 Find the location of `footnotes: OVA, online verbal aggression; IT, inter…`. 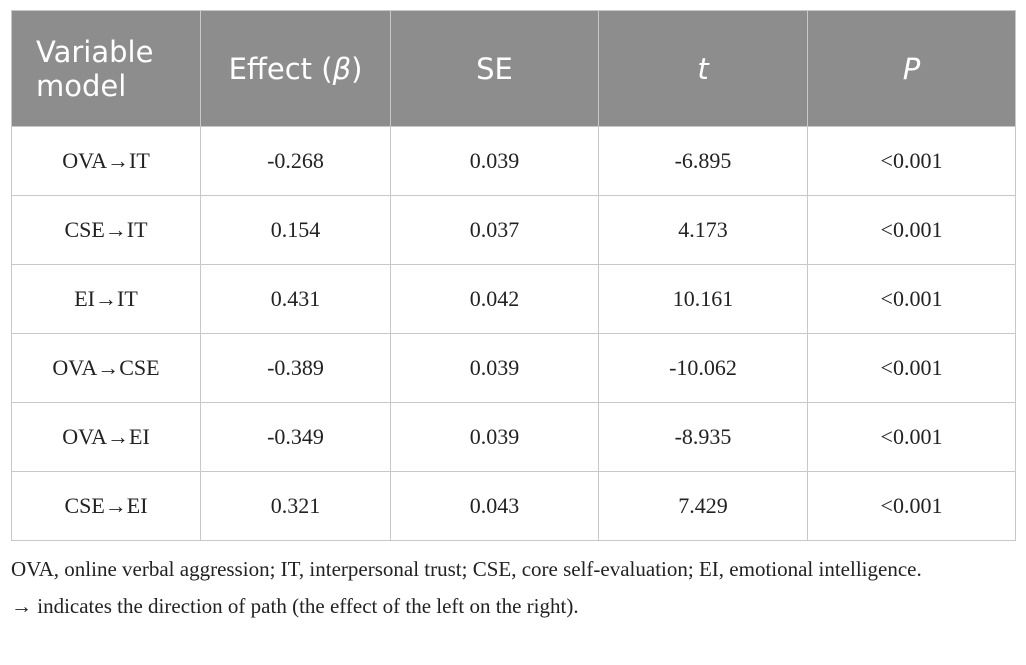

footnotes: OVA, online verbal aggression; IT, inter… is located at coordinates (513, 589).